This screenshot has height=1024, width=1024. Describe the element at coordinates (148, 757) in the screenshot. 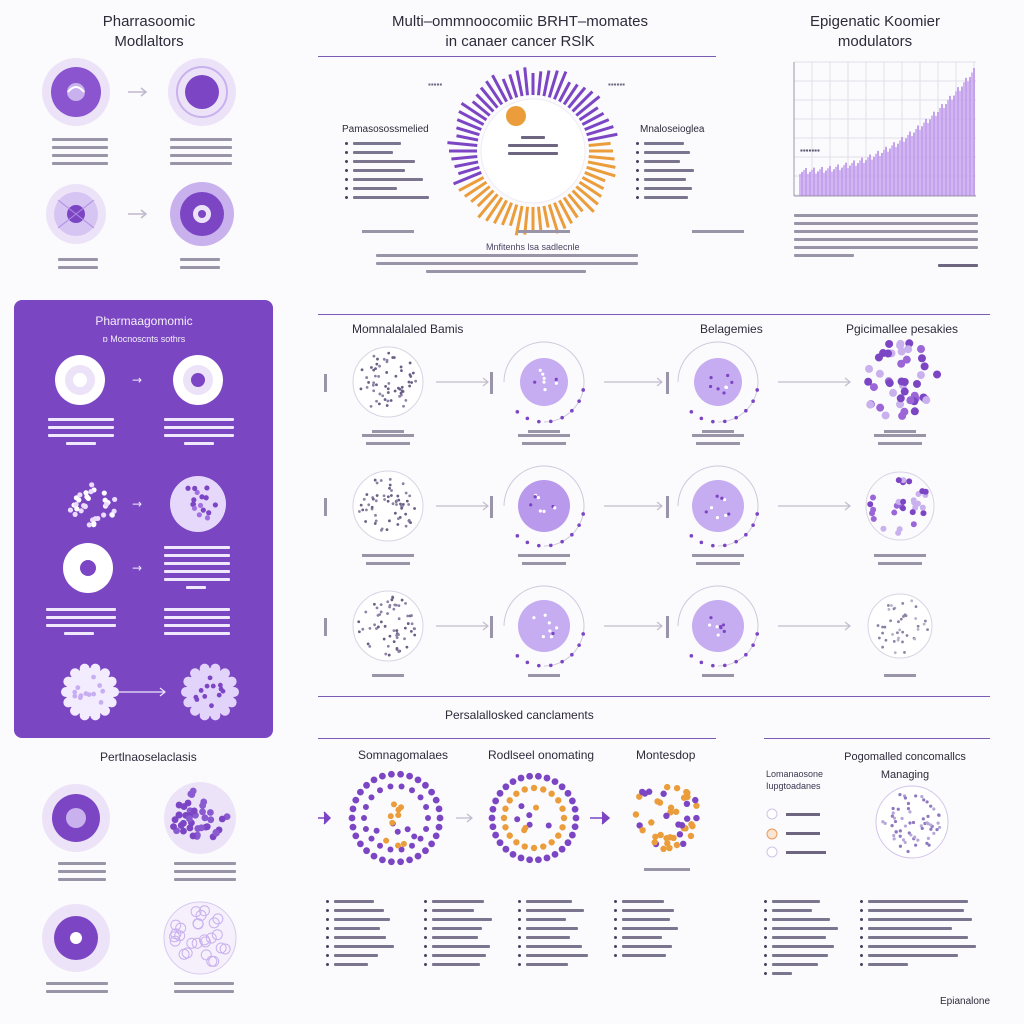

I see `bottom-left-title: Pertlnaoselaclasis` at that location.